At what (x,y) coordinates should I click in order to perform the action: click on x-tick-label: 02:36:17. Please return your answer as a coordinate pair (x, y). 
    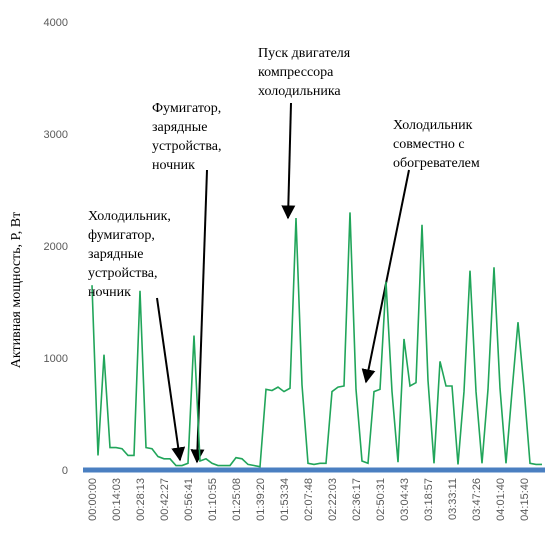
    Looking at the image, I should click on (357, 499).